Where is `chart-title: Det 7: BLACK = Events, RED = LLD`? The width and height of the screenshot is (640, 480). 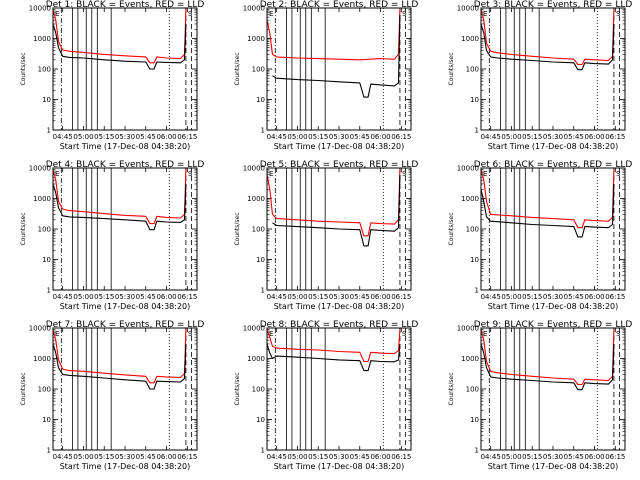
chart-title: Det 7: BLACK = Events, RED = LLD is located at coordinates (125, 325).